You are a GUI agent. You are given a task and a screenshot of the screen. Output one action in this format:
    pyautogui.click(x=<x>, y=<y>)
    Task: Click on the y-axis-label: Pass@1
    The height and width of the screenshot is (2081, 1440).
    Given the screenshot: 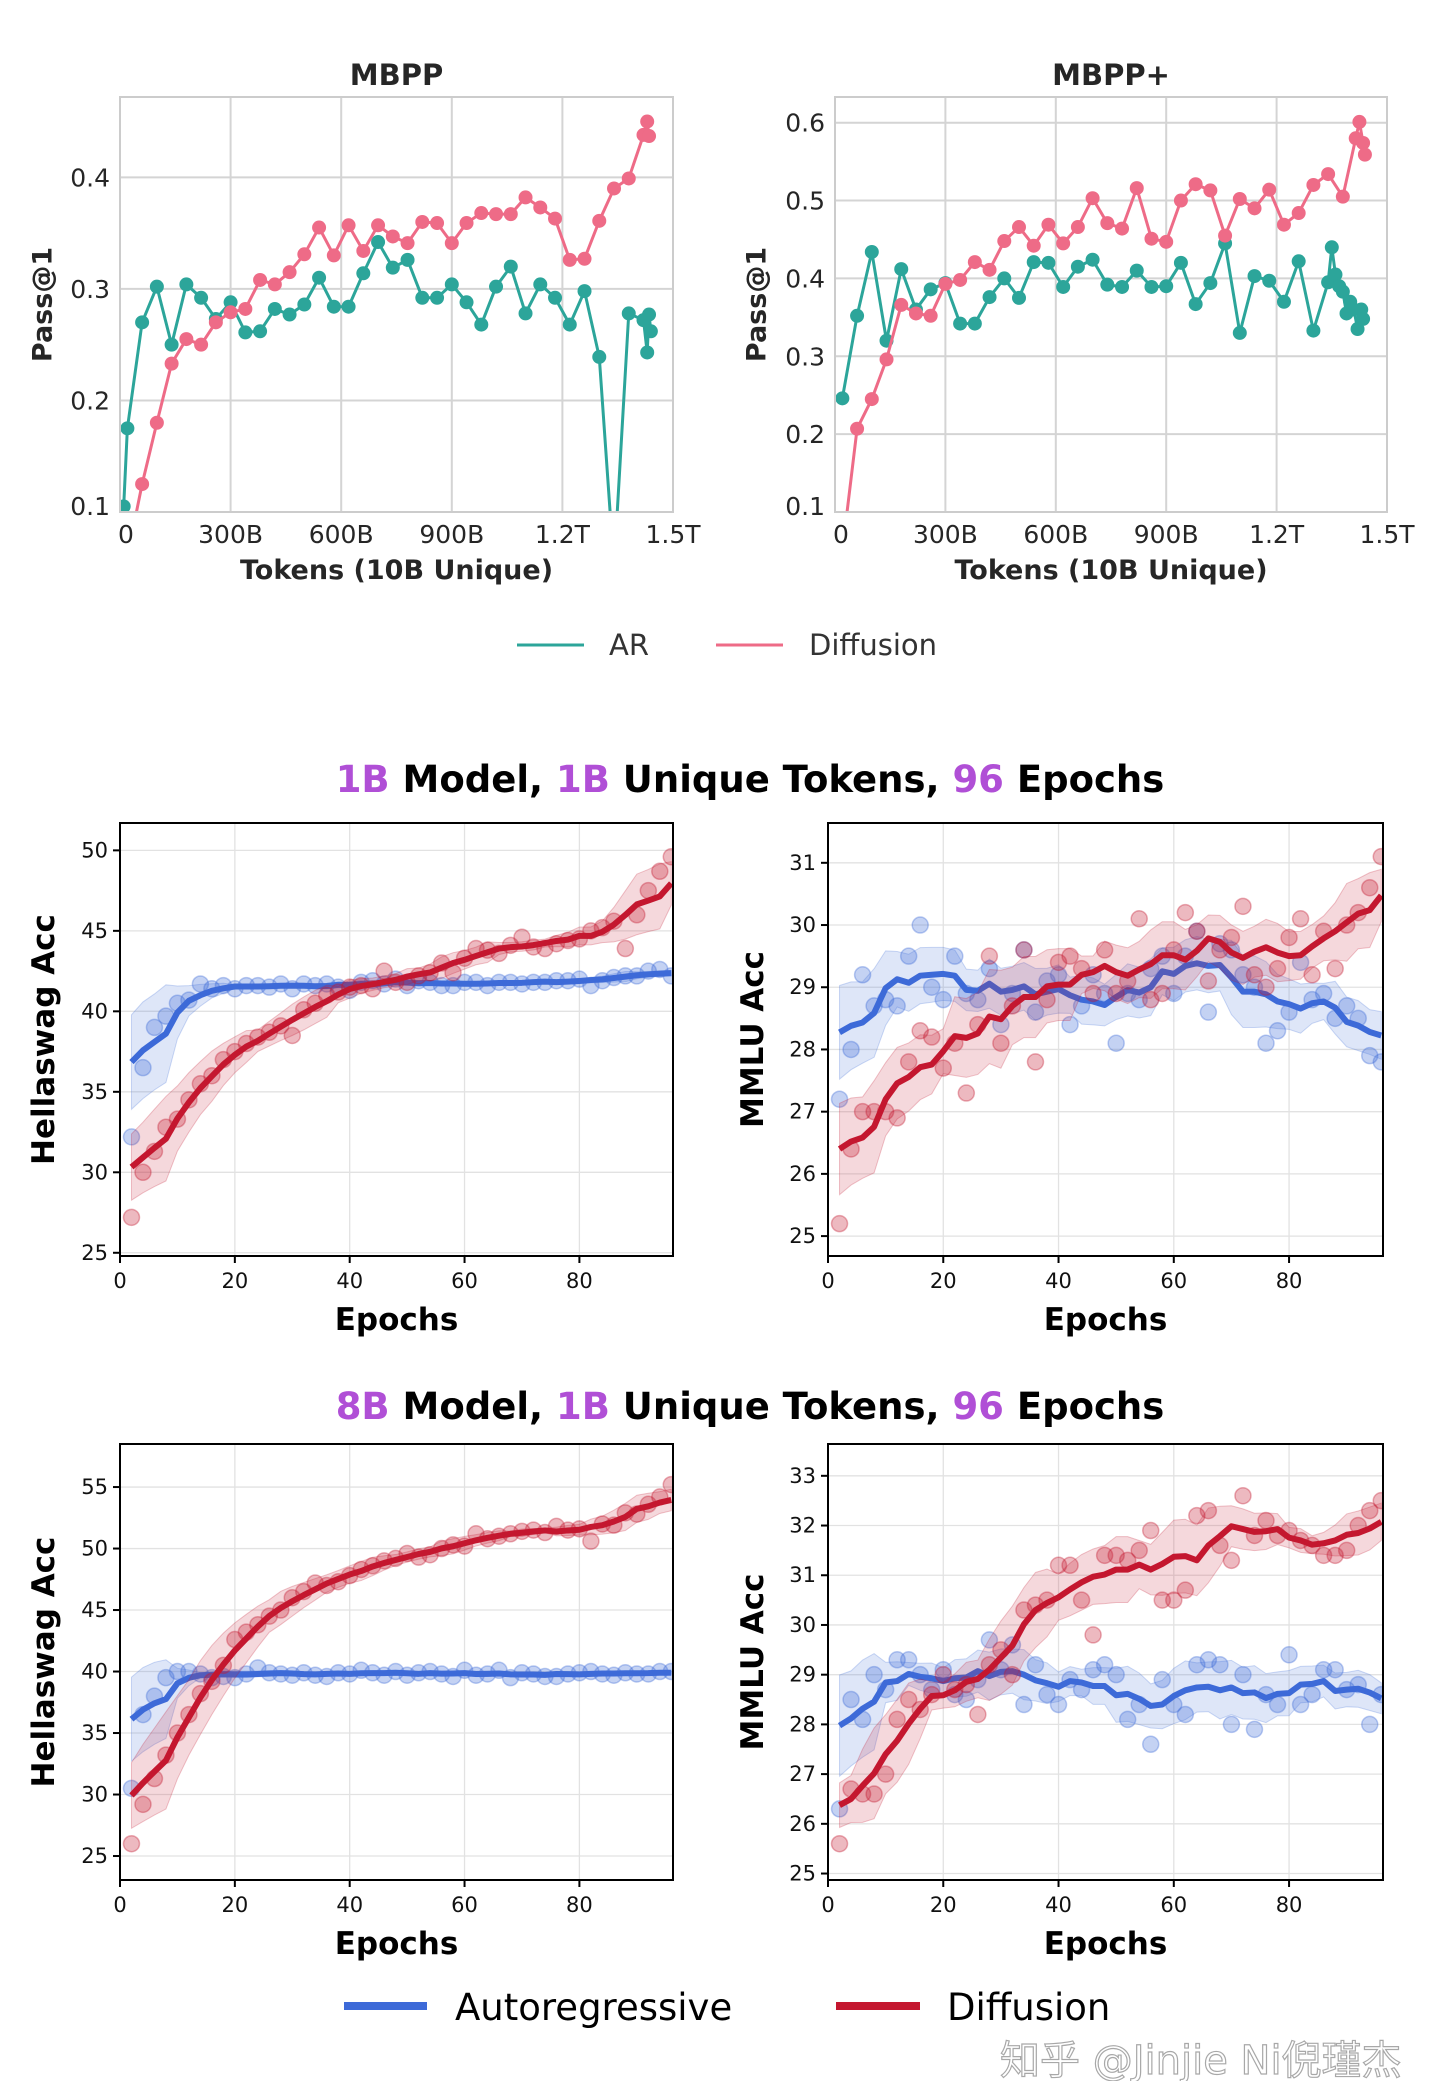 What is the action you would take?
    pyautogui.click(x=43, y=304)
    